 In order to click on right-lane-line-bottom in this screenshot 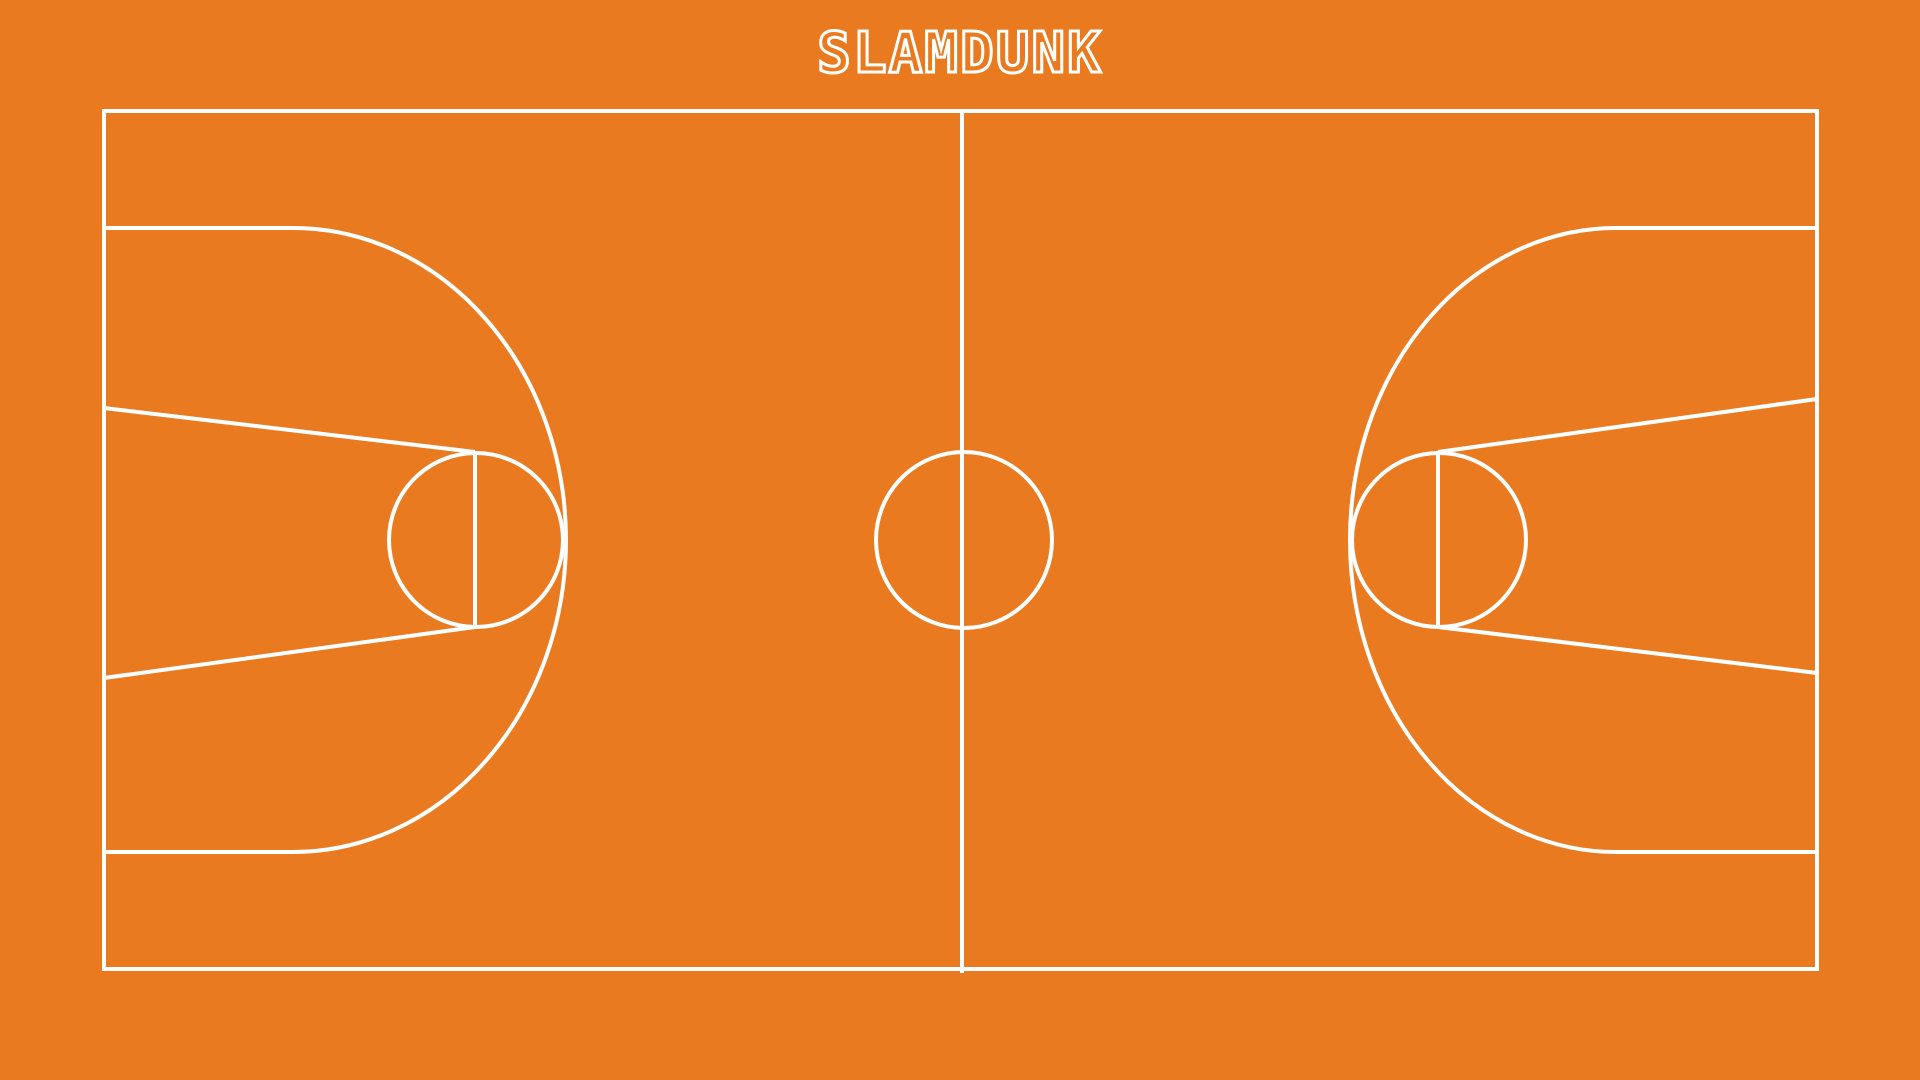, I will do `click(1627, 650)`.